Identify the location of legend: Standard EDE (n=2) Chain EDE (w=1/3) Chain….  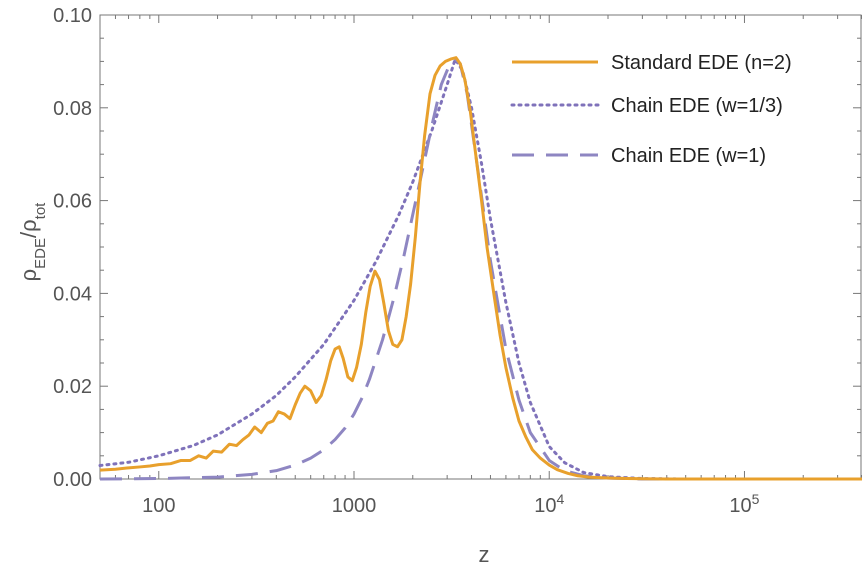
(651, 109).